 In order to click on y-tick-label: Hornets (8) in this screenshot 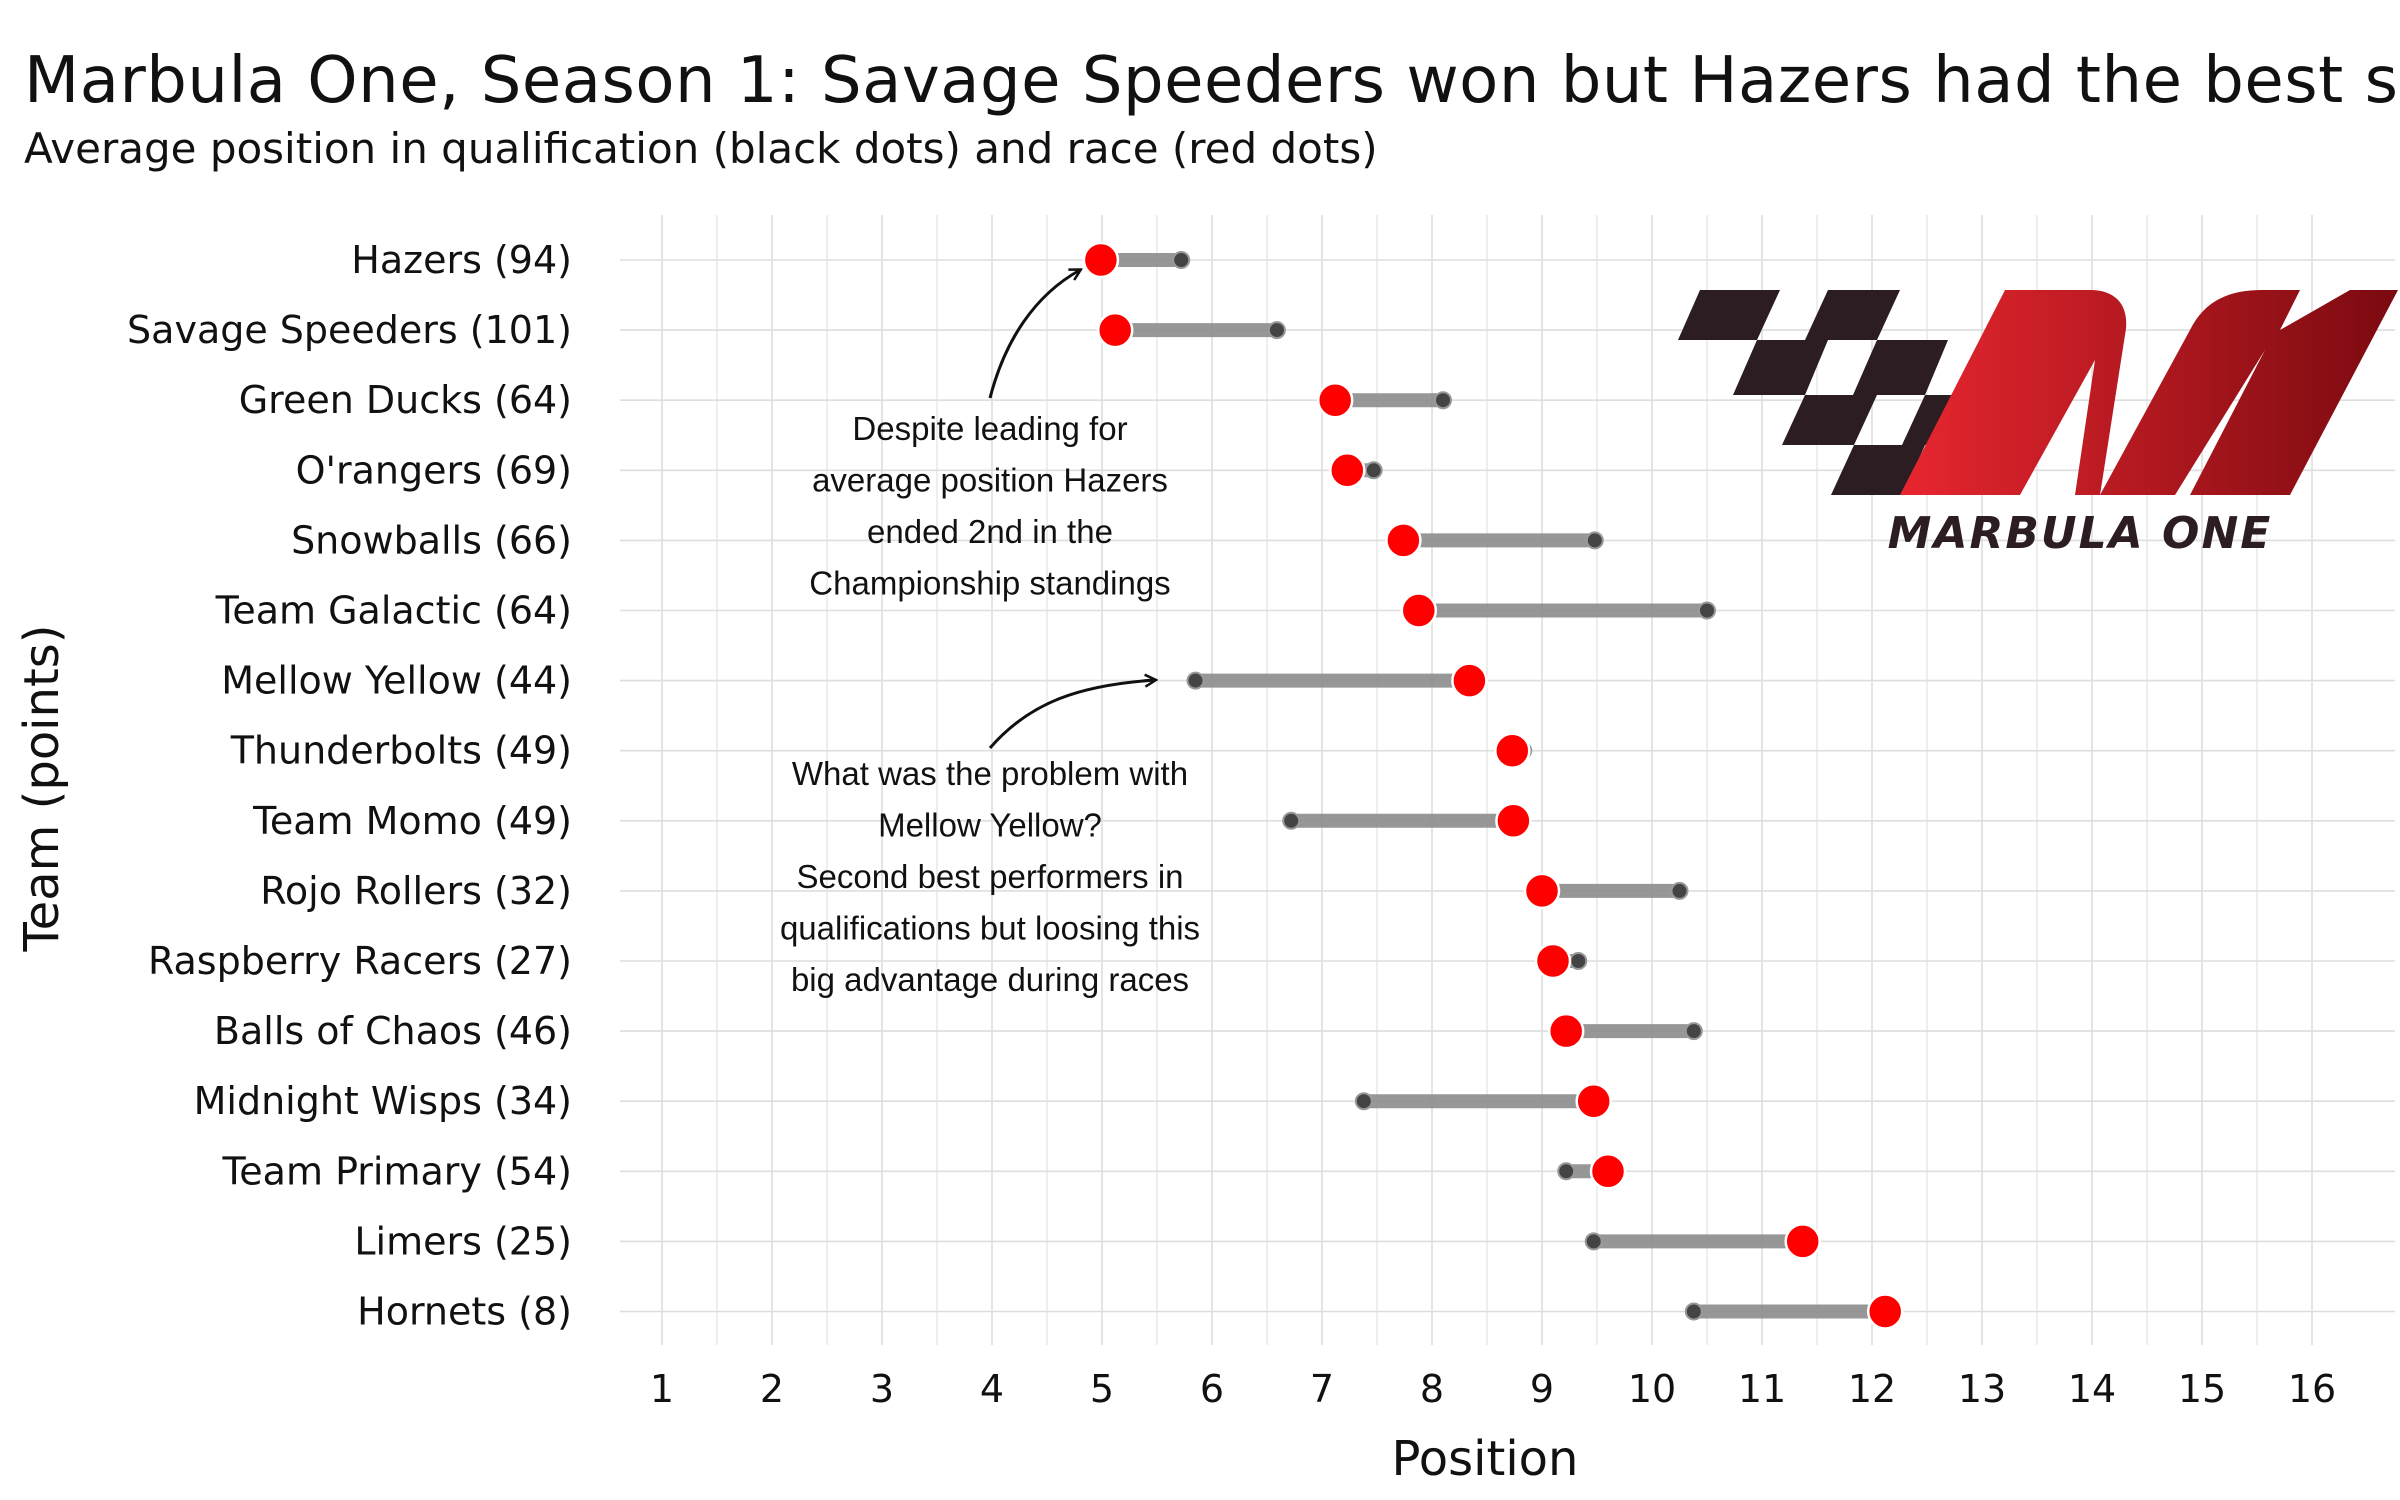, I will do `click(464, 1312)`.